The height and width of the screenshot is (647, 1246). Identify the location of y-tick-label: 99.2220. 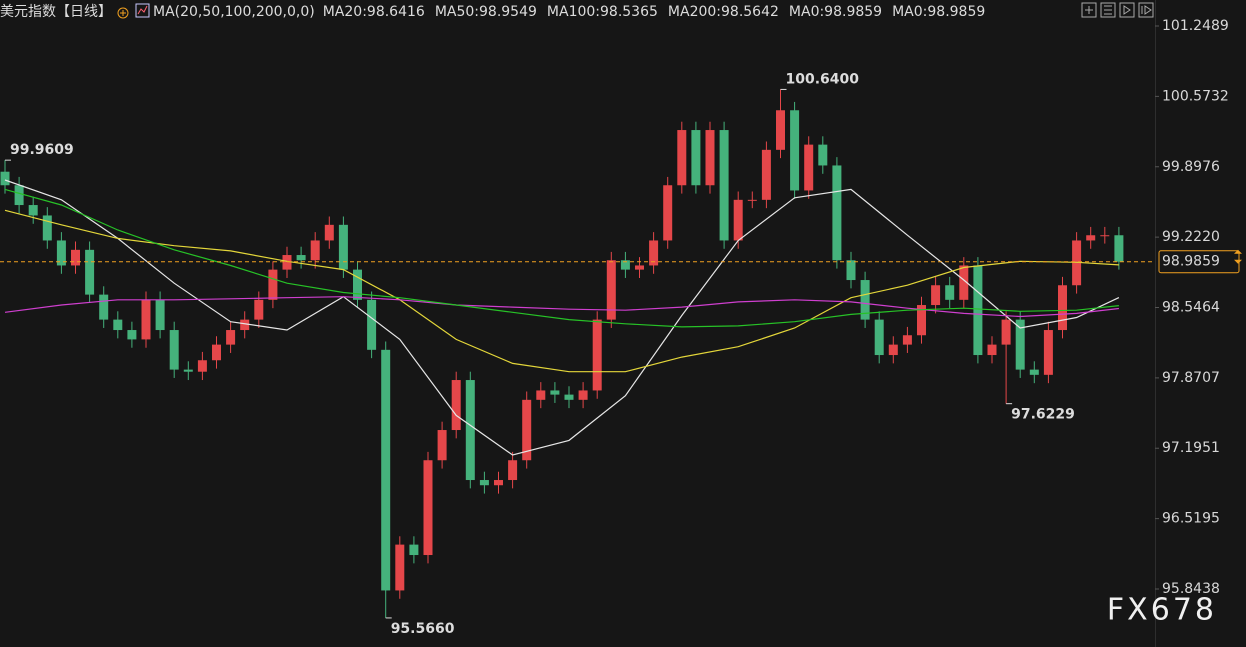
(1191, 237).